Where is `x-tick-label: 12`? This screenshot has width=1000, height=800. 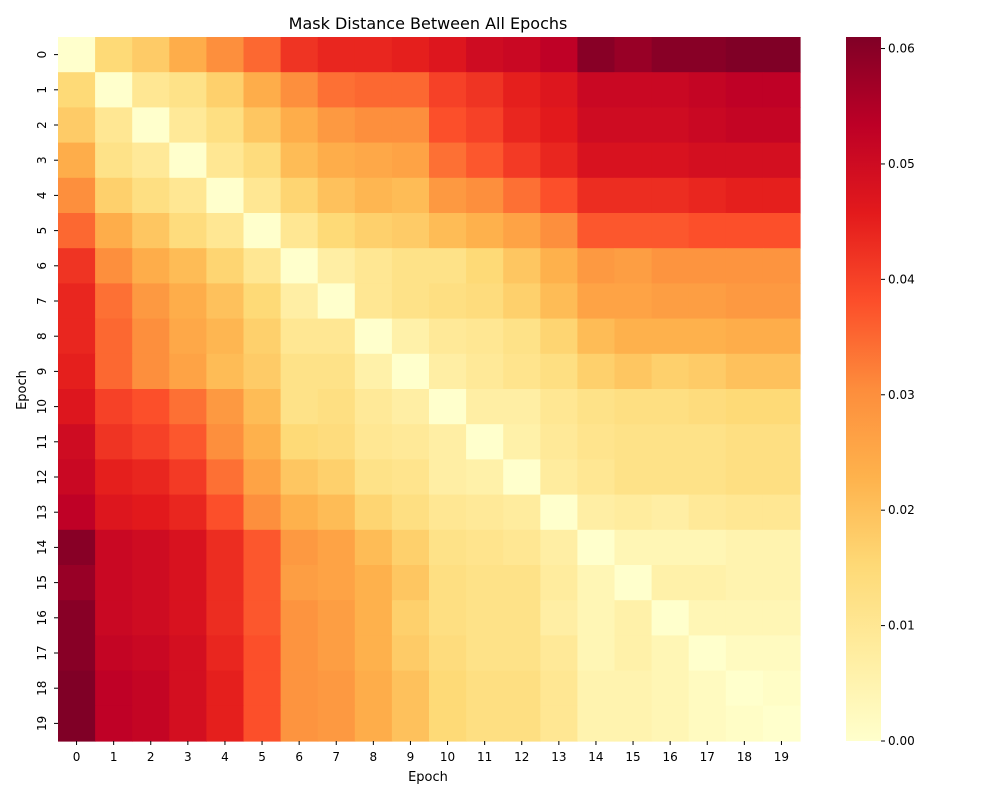
x-tick-label: 12 is located at coordinates (521, 757).